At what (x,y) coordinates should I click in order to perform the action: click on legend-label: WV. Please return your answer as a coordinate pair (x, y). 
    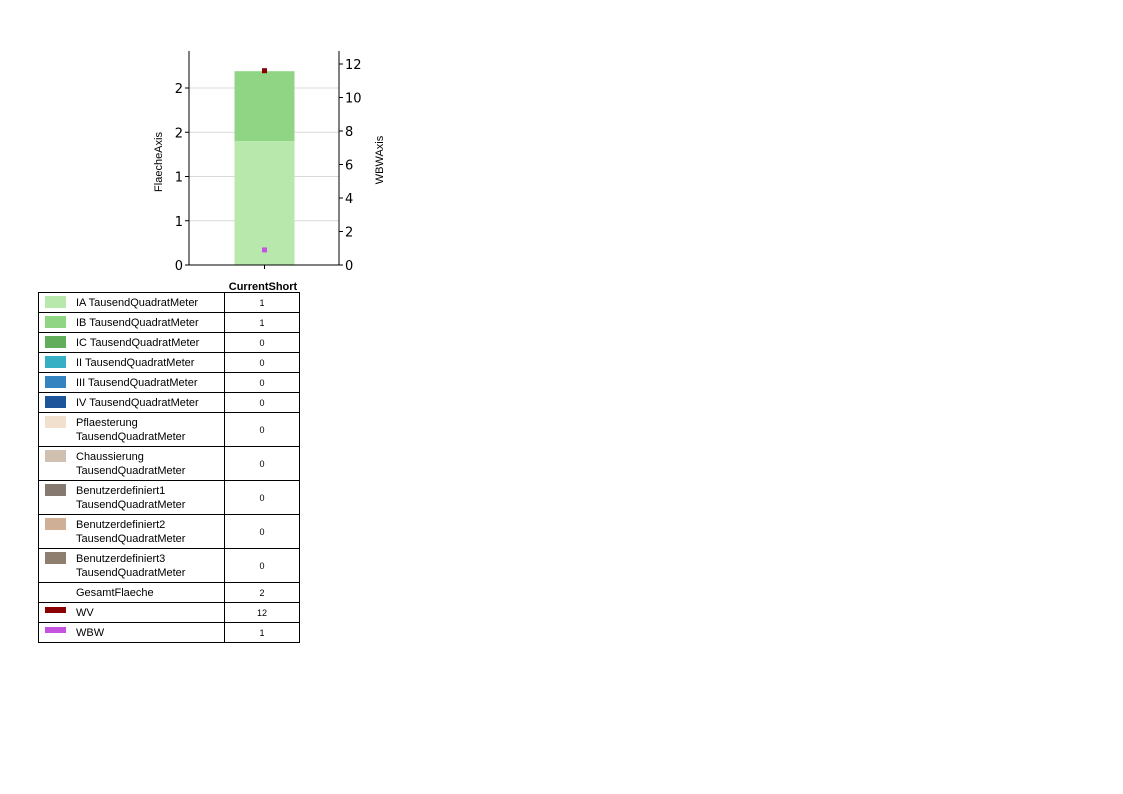
    Looking at the image, I should click on (85, 613).